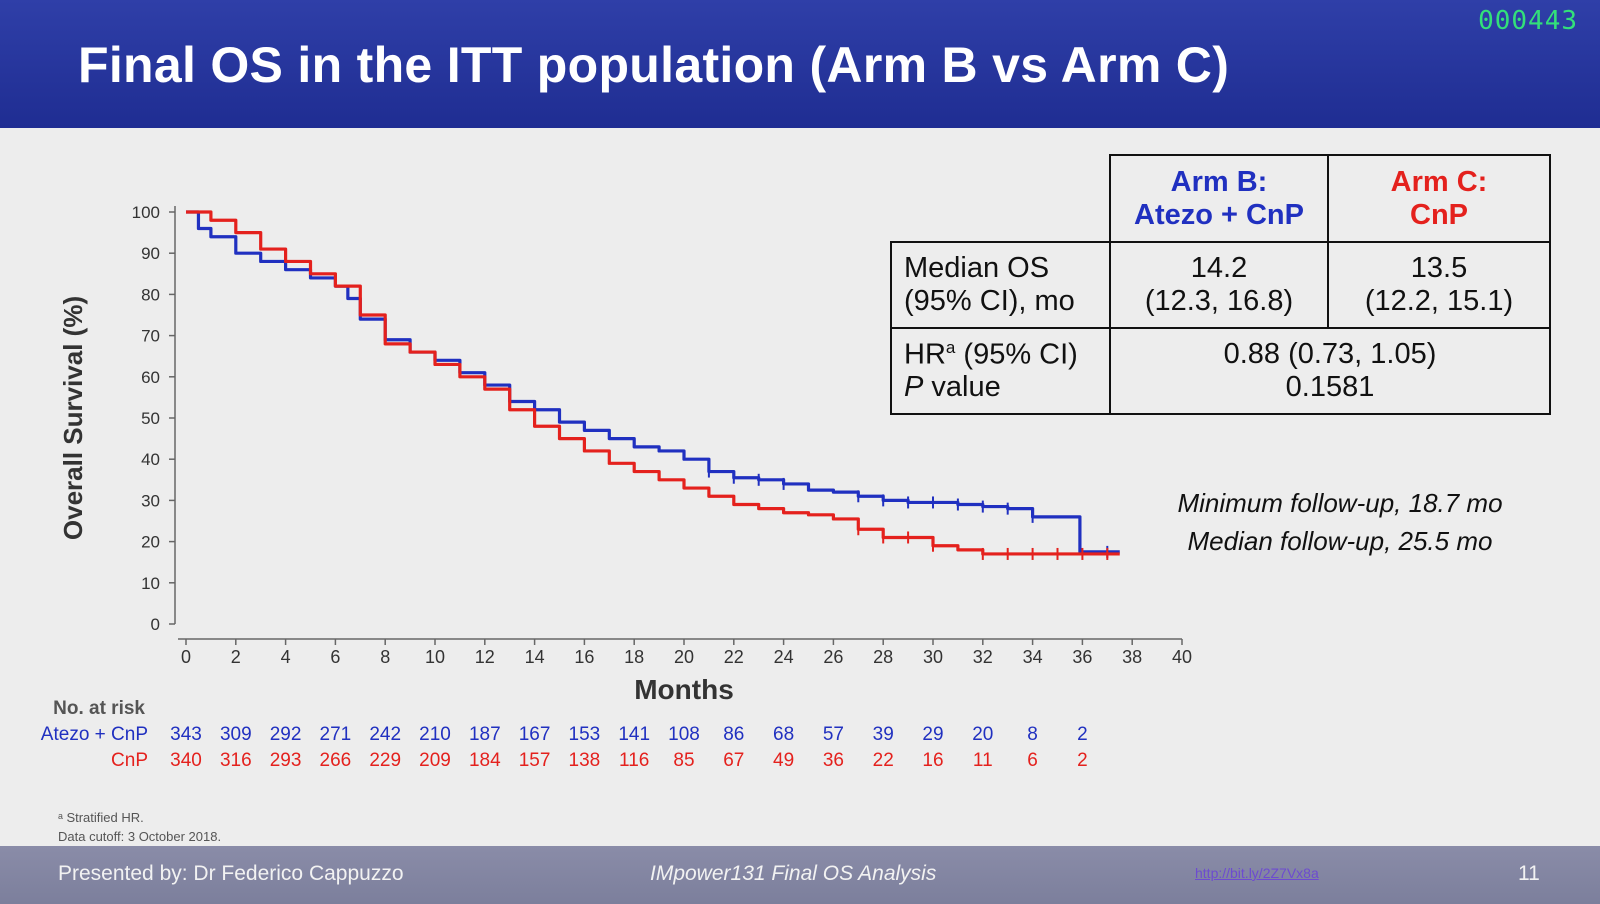 Image resolution: width=1600 pixels, height=904 pixels. What do you see at coordinates (1439, 214) in the screenshot?
I see `arm-c-header-line2: CnP` at bounding box center [1439, 214].